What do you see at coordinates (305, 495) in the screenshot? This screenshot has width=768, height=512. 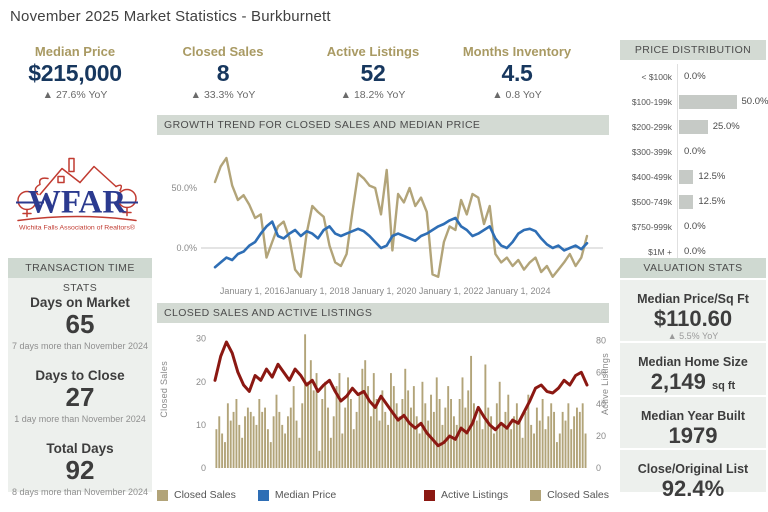 I see `legend-label: Median Price` at bounding box center [305, 495].